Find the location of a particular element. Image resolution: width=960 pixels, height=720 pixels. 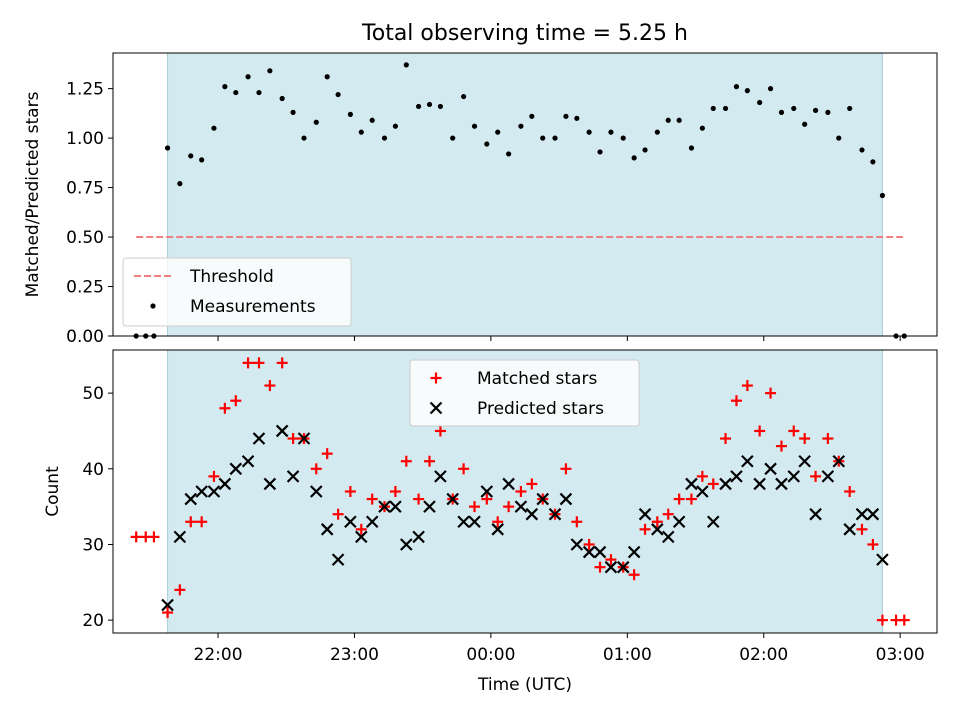

top-ytick-label: 1.25 is located at coordinates (85, 90).